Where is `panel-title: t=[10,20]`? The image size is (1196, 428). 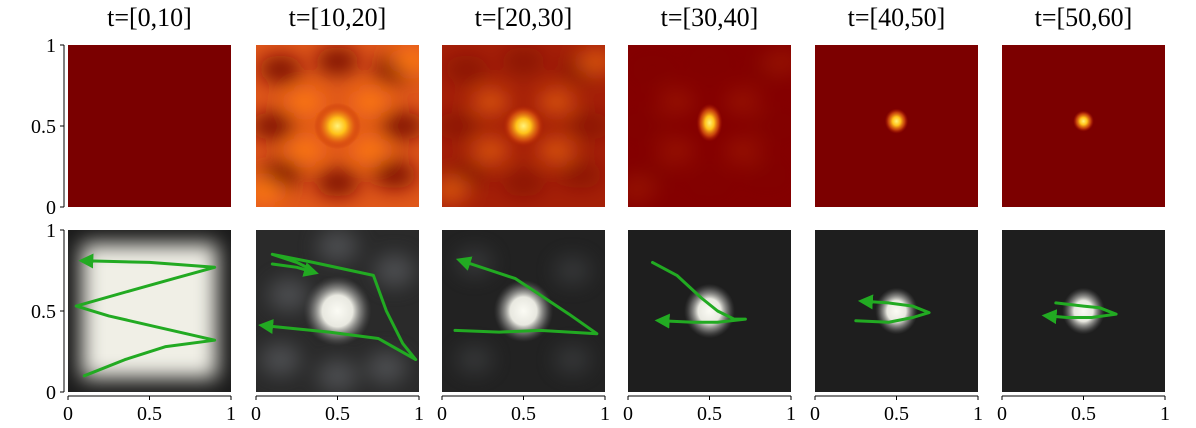 panel-title: t=[10,20] is located at coordinates (338, 17).